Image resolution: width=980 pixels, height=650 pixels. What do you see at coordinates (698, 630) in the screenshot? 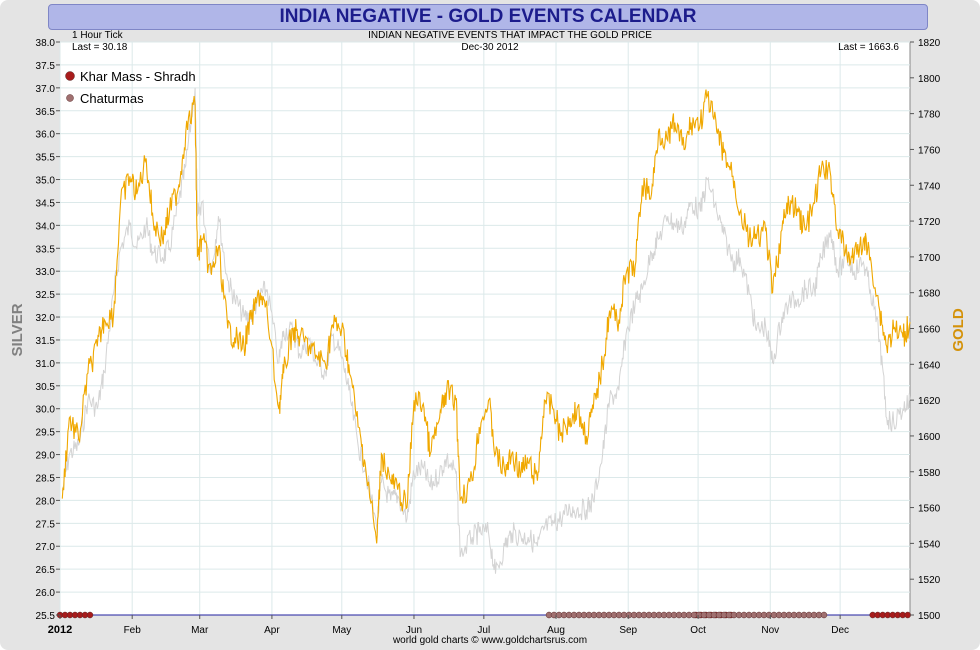
I see `x-tick-label: Oct` at bounding box center [698, 630].